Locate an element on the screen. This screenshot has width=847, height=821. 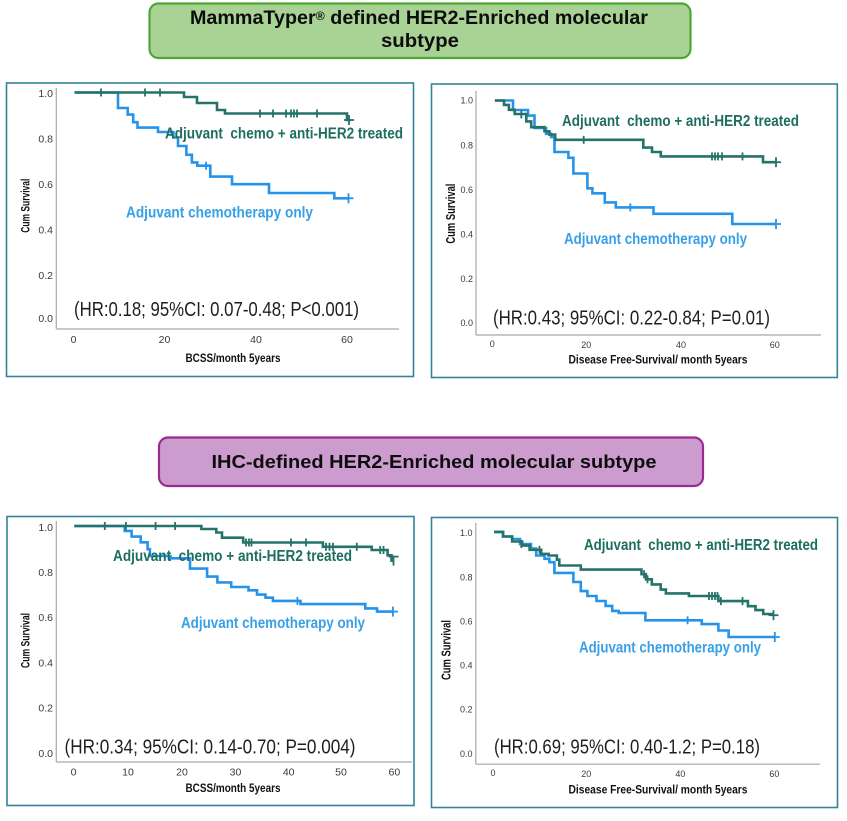
svg-text: subtype is located at coordinates (420, 41).